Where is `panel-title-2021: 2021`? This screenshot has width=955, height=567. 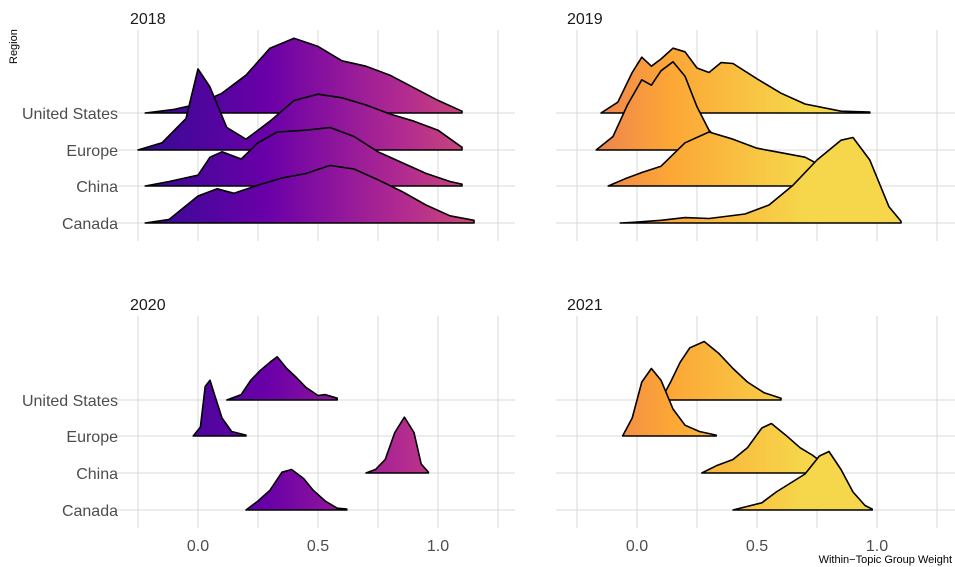 panel-title-2021: 2021 is located at coordinates (585, 305).